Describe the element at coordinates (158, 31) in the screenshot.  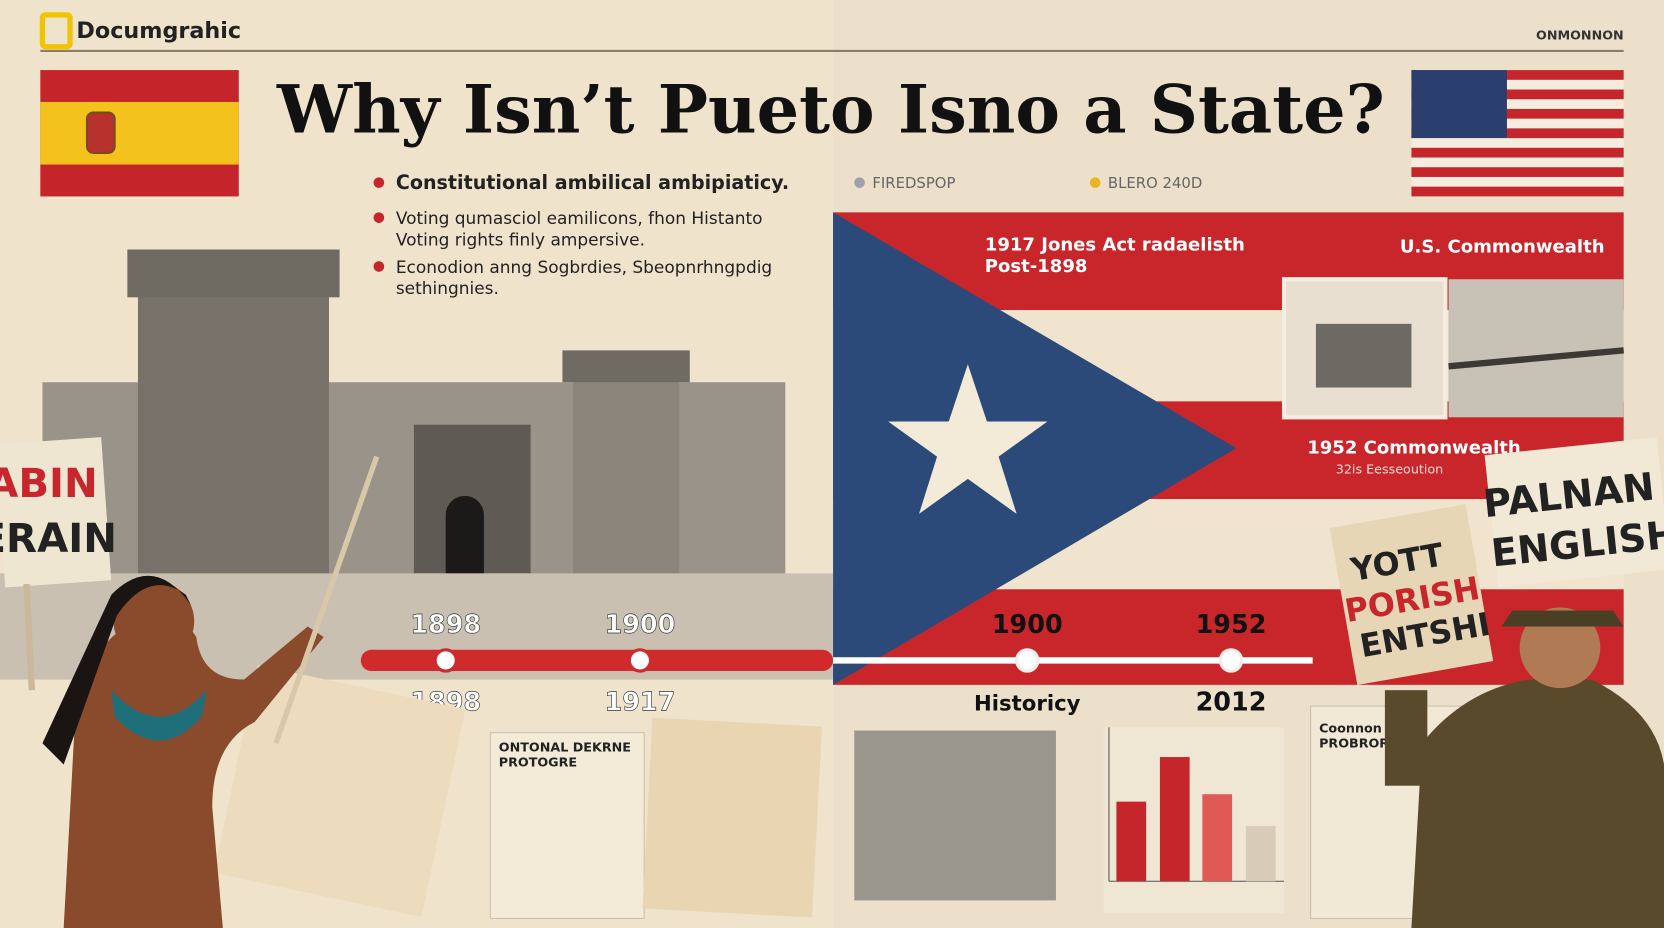
I see `brand: Documgrahic` at that location.